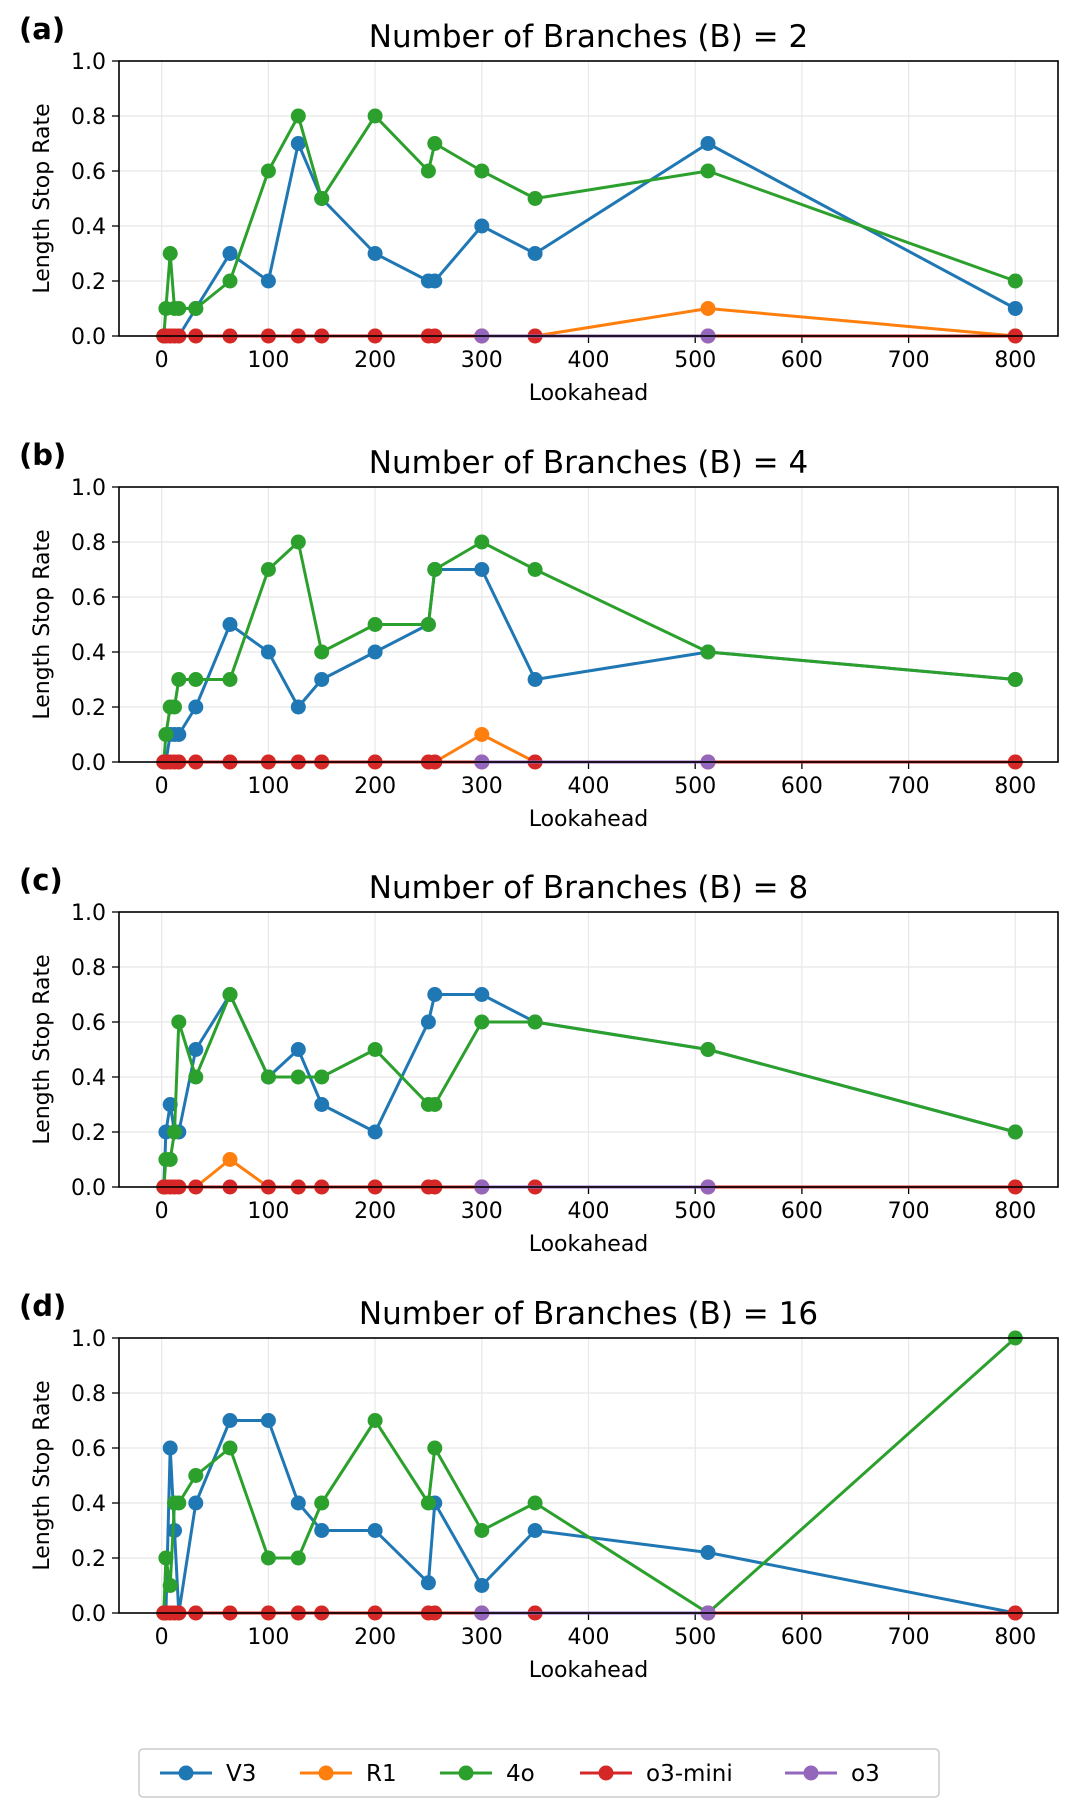 Image resolution: width=1079 pixels, height=1815 pixels. I want to click on legend-entry-V3: V3, so click(208, 1774).